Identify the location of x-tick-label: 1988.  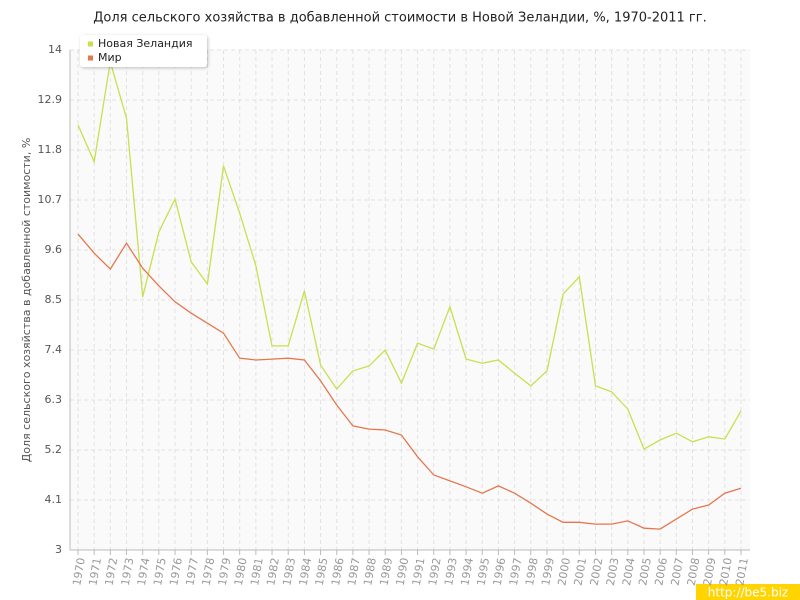
(370, 572).